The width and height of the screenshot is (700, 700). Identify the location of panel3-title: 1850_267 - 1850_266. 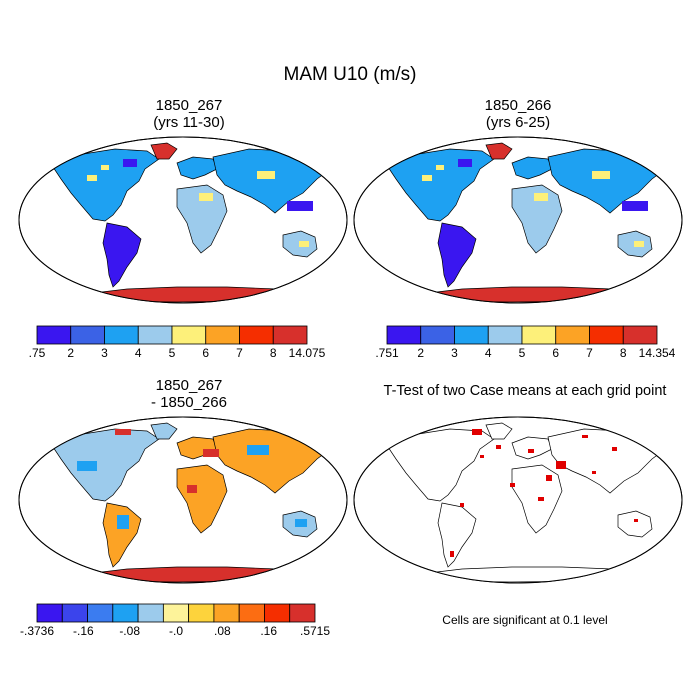
(189, 394).